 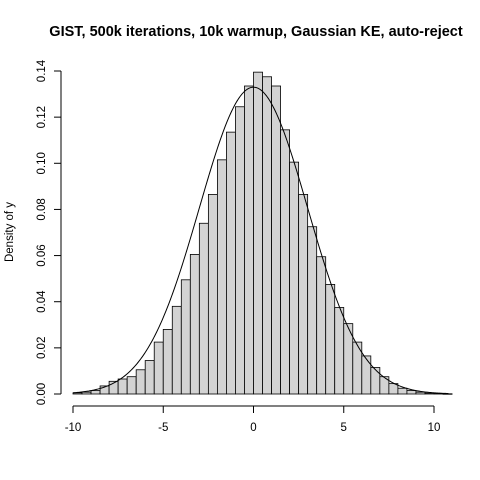 What do you see at coordinates (42, 255) in the screenshot?
I see `y-tick-label: 0.06` at bounding box center [42, 255].